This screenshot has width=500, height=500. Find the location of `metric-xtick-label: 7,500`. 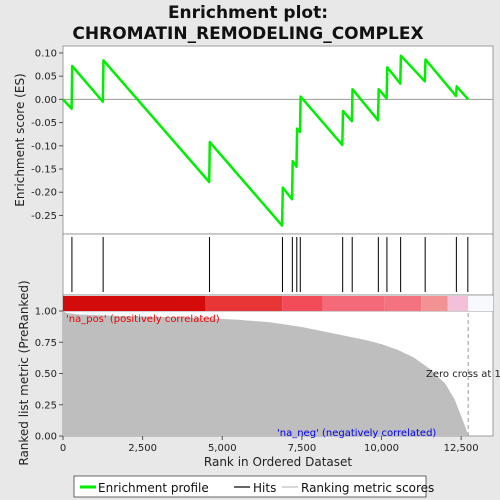

metric-xtick-label: 7,500 is located at coordinates (302, 448).